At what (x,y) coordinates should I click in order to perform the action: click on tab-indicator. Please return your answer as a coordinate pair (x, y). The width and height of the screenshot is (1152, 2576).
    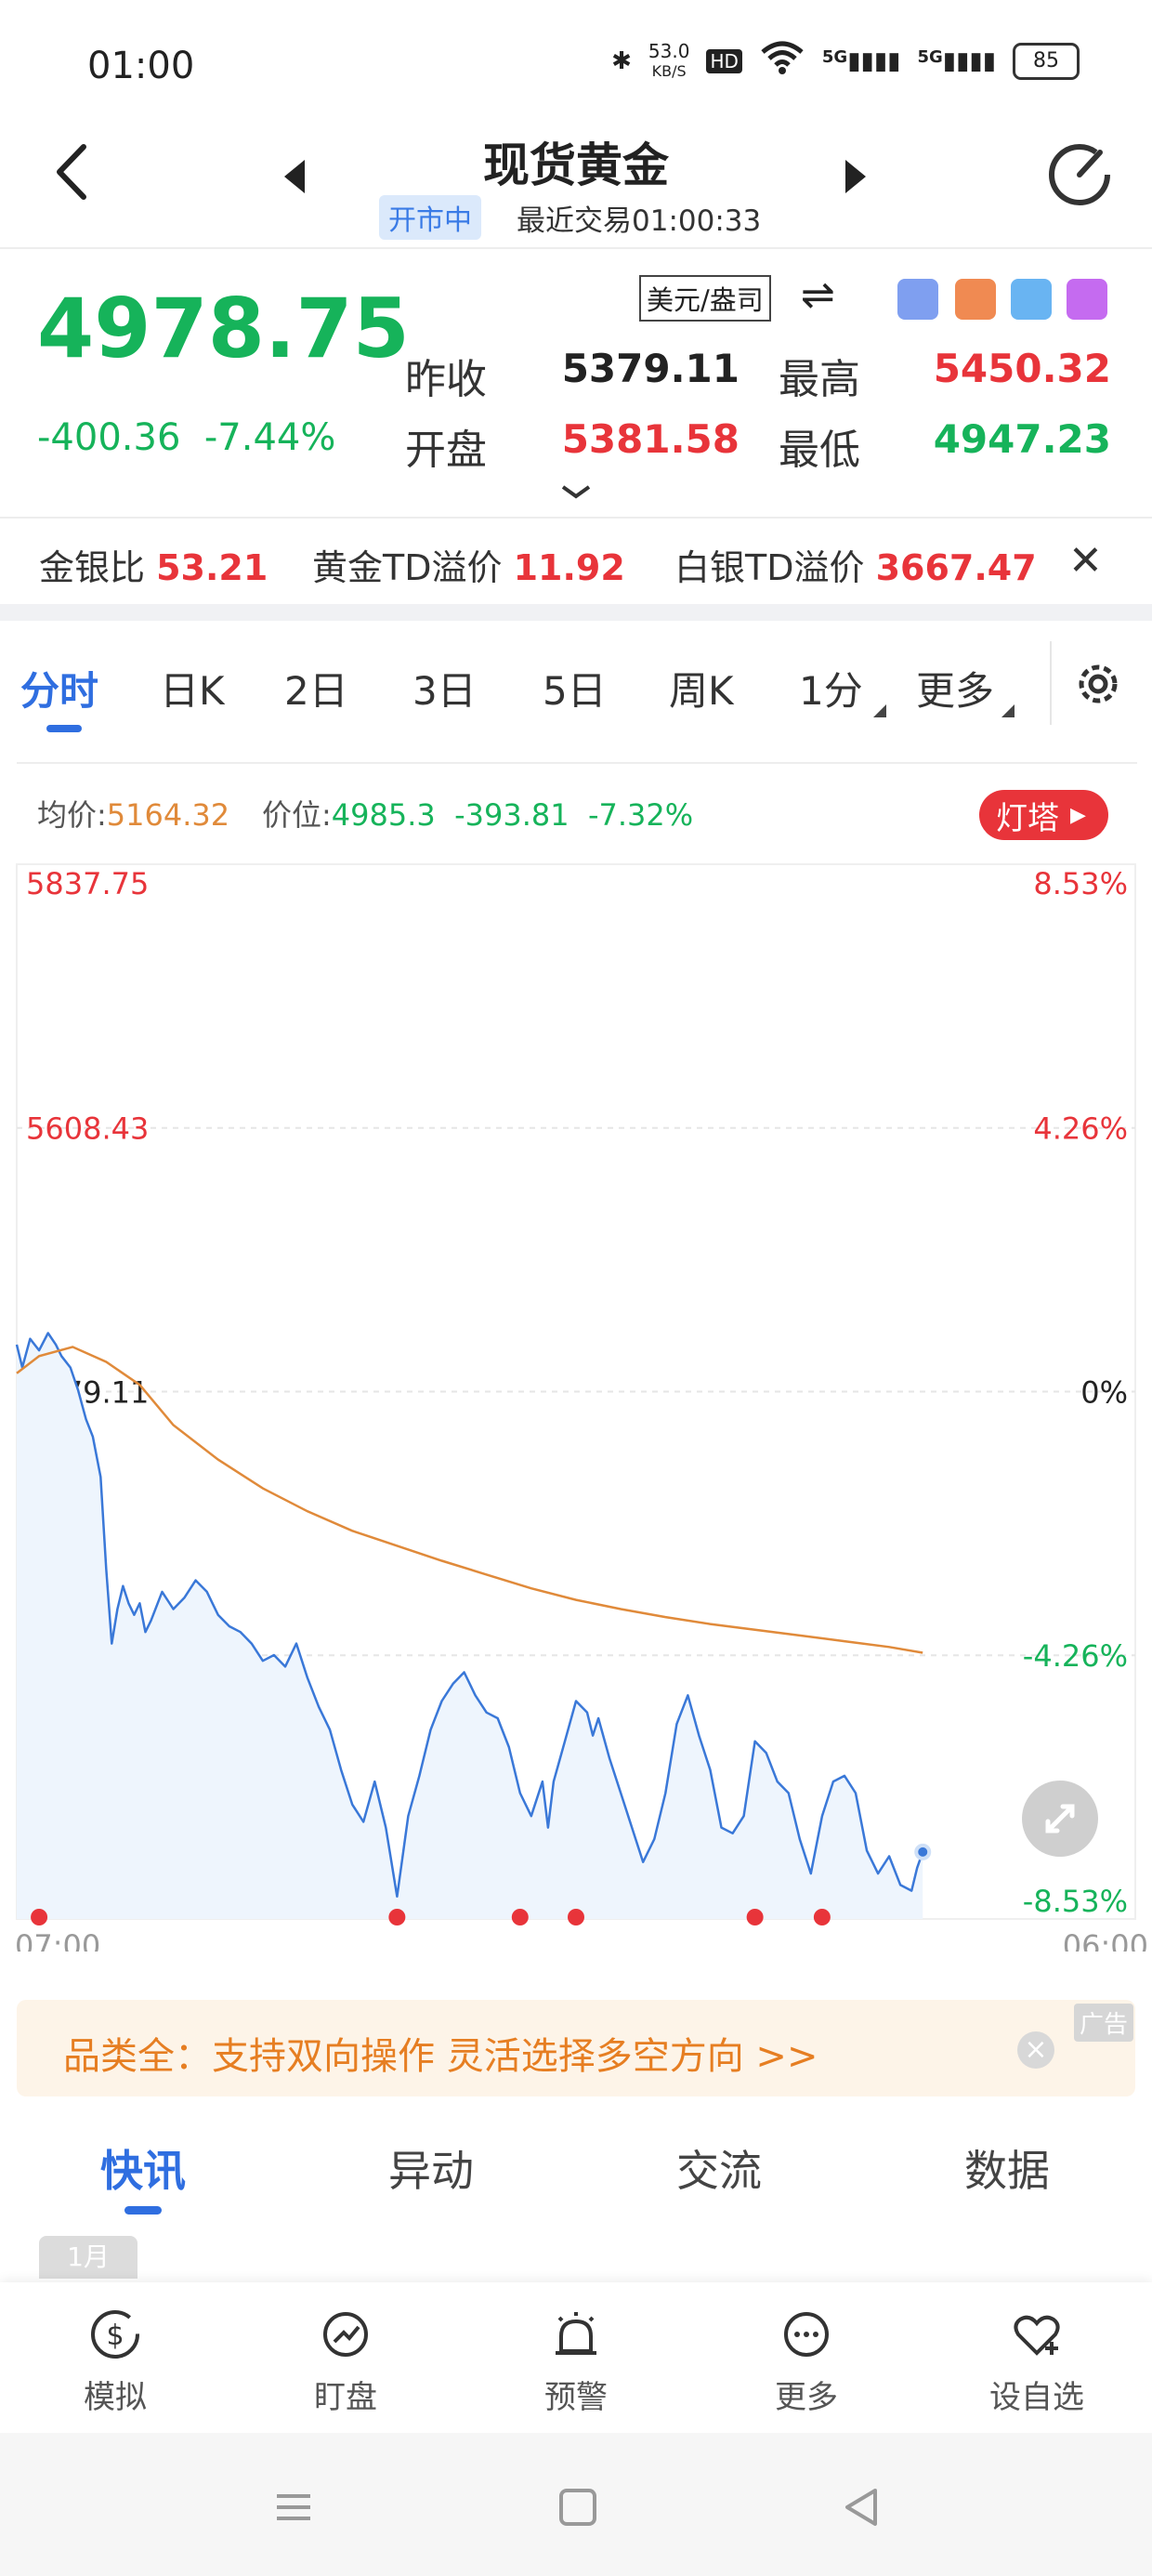
    Looking at the image, I should click on (64, 728).